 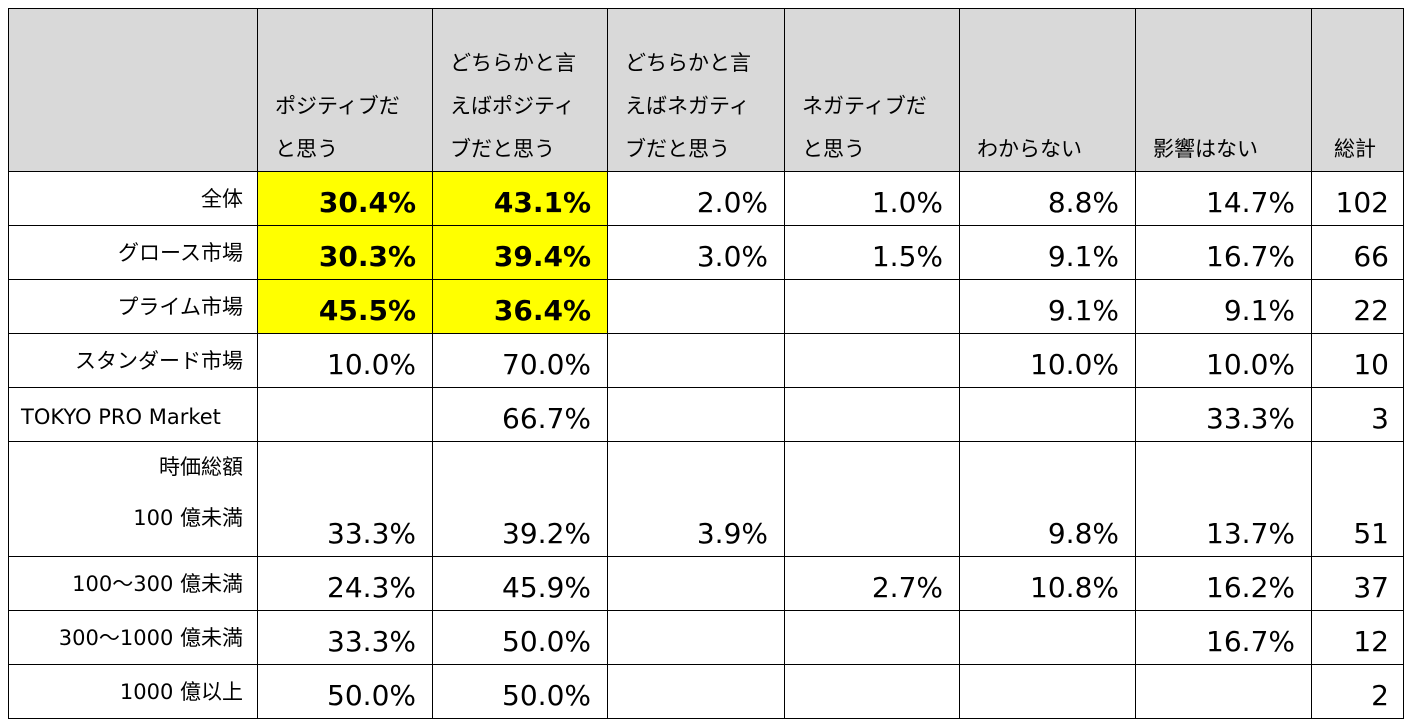 I want to click on value-cell: 45.9%, so click(x=520, y=583).